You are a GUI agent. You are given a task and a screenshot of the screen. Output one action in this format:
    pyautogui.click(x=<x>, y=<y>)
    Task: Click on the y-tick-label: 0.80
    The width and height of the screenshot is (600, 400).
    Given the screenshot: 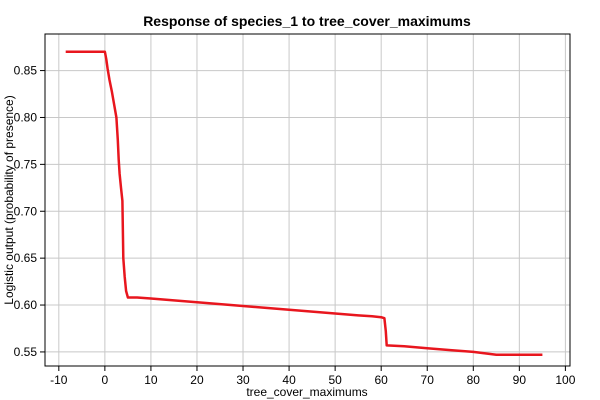 What is the action you would take?
    pyautogui.click(x=26, y=117)
    